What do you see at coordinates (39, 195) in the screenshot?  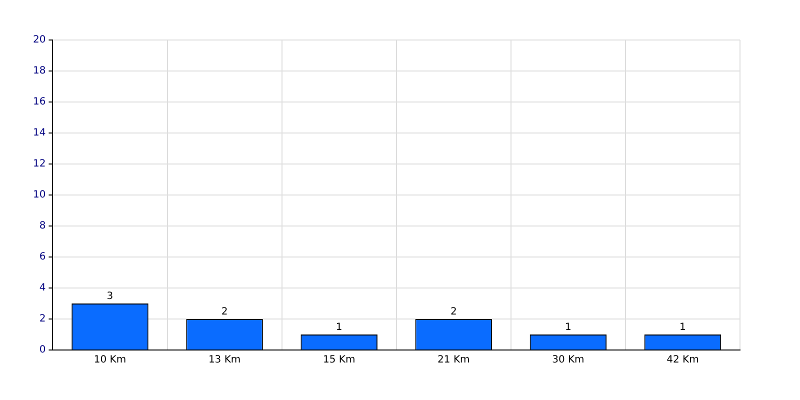 I see `y-tick-label: 10` at bounding box center [39, 195].